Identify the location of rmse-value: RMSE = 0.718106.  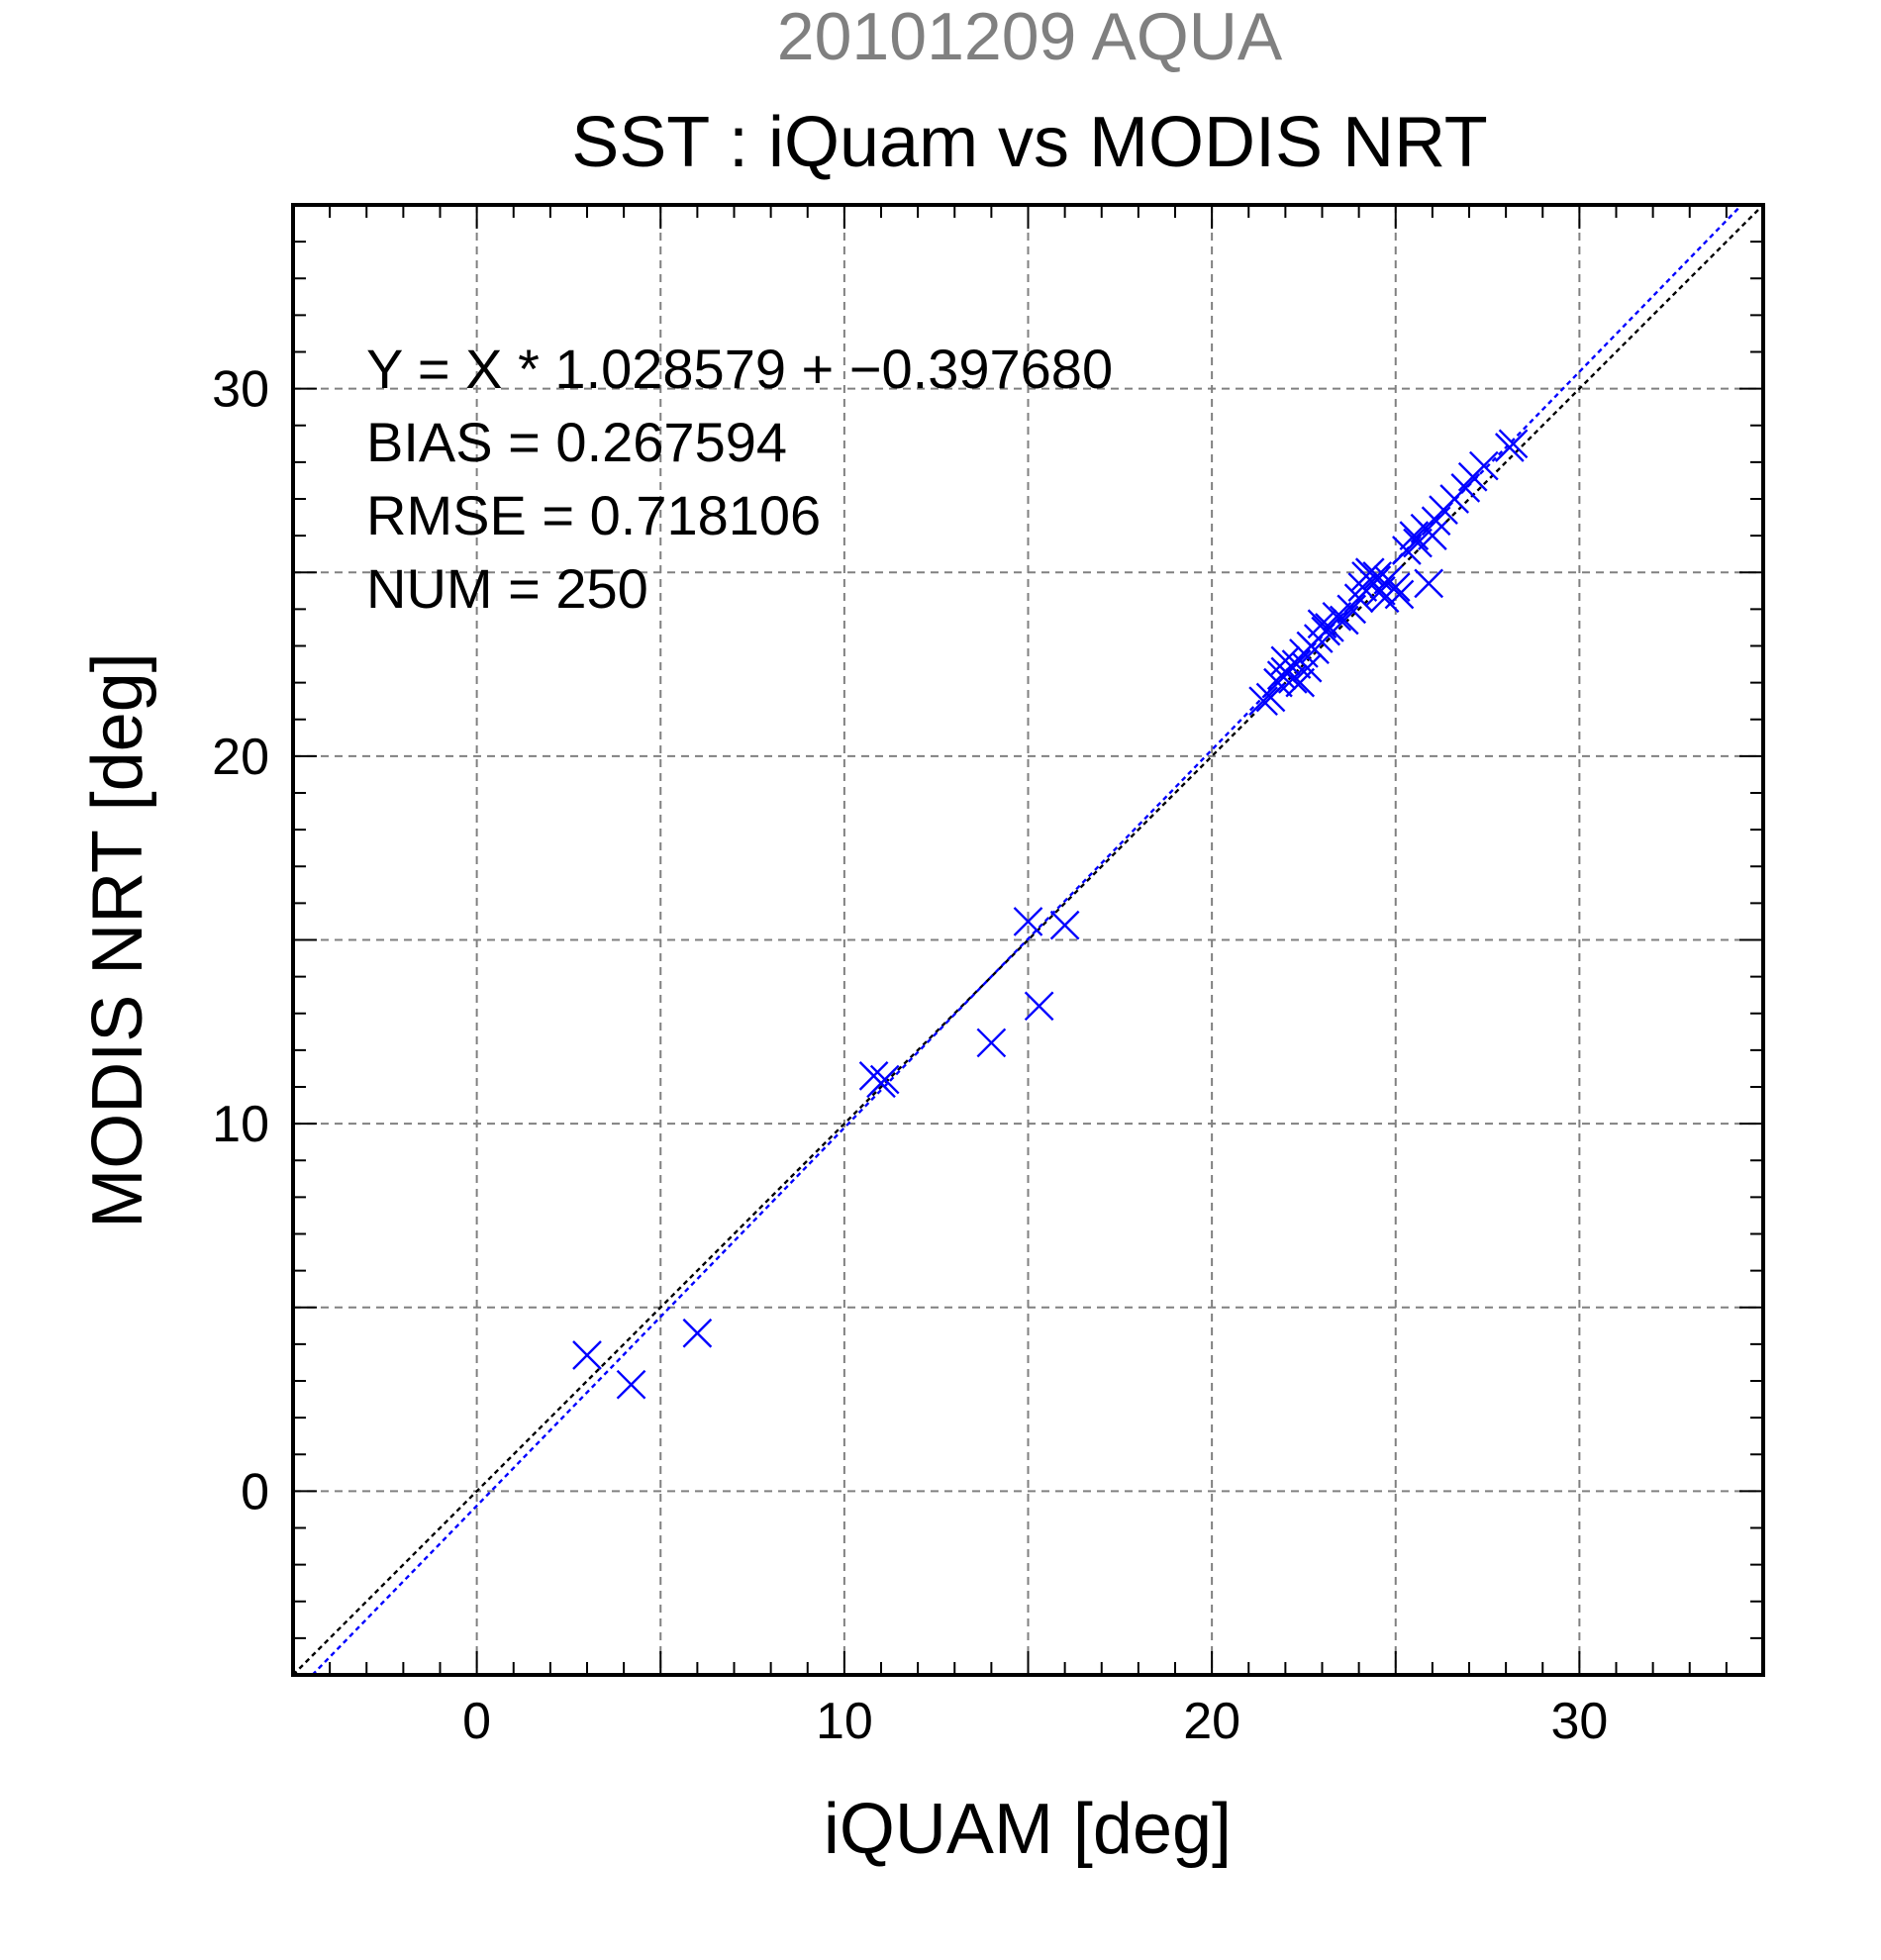
(593, 515).